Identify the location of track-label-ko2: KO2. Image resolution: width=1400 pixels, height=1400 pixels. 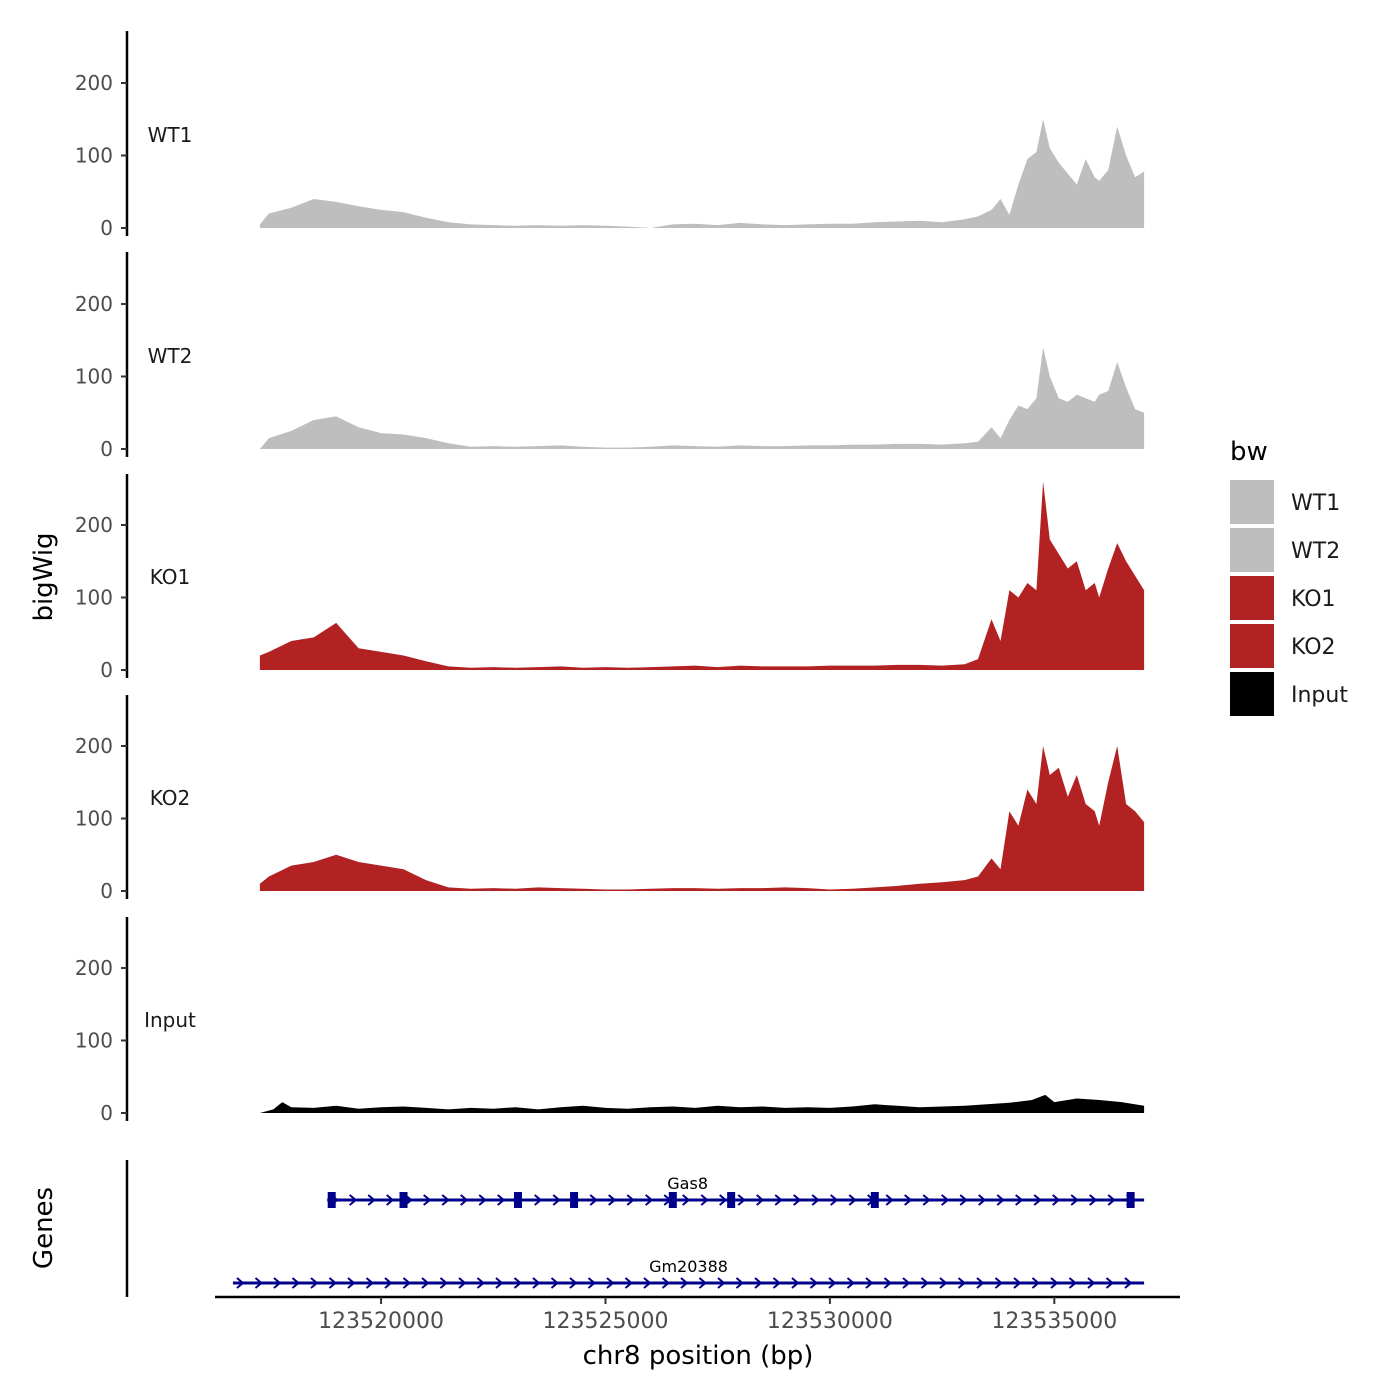
(170, 798).